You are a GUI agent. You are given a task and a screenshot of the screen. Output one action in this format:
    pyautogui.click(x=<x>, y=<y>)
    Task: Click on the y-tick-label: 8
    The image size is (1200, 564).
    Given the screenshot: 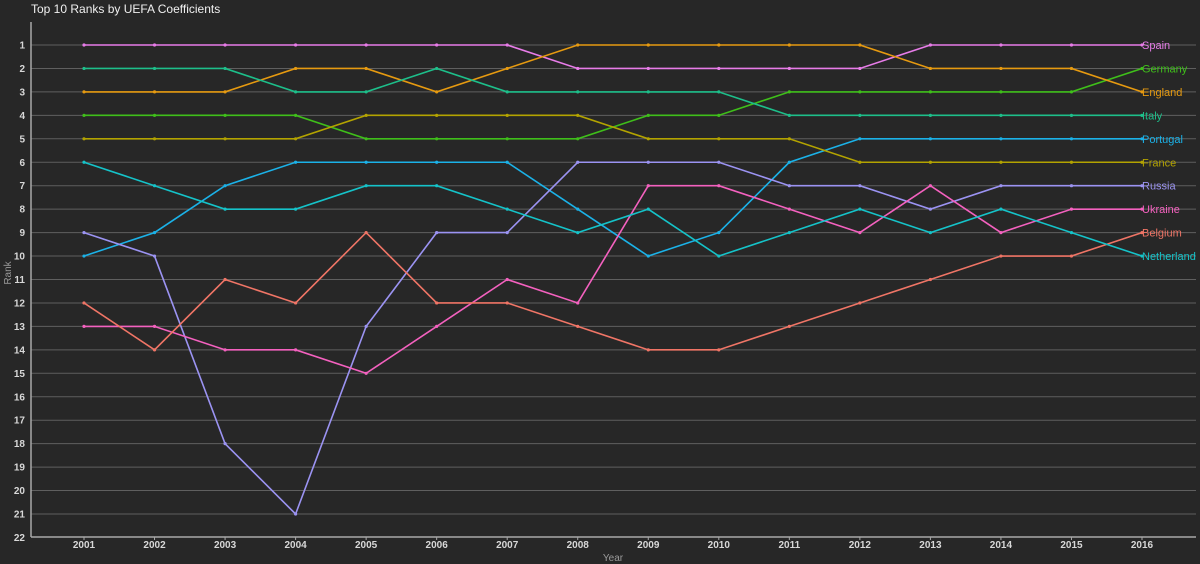 What is the action you would take?
    pyautogui.click(x=22, y=210)
    